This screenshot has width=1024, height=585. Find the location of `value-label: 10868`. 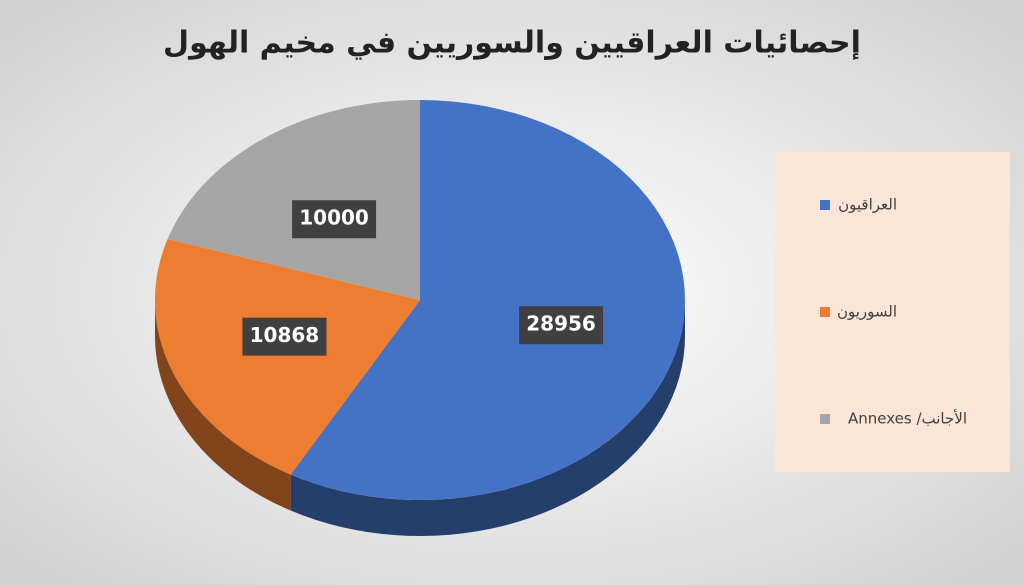

value-label: 10868 is located at coordinates (285, 335).